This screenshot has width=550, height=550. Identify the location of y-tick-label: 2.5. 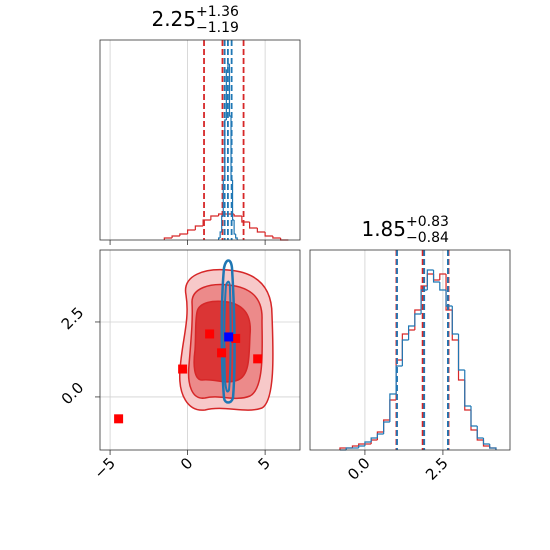
(73, 319).